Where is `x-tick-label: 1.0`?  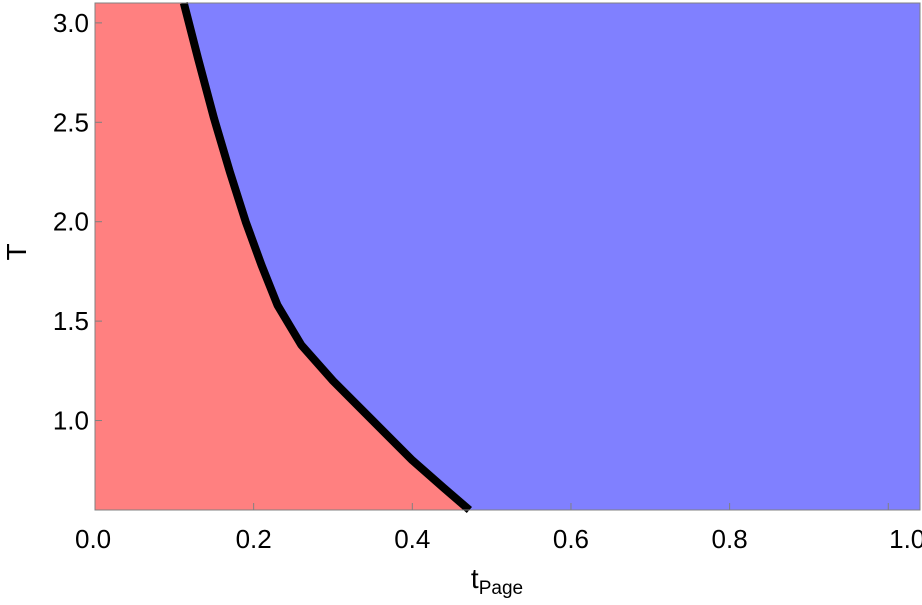 x-tick-label: 1.0 is located at coordinates (905, 539).